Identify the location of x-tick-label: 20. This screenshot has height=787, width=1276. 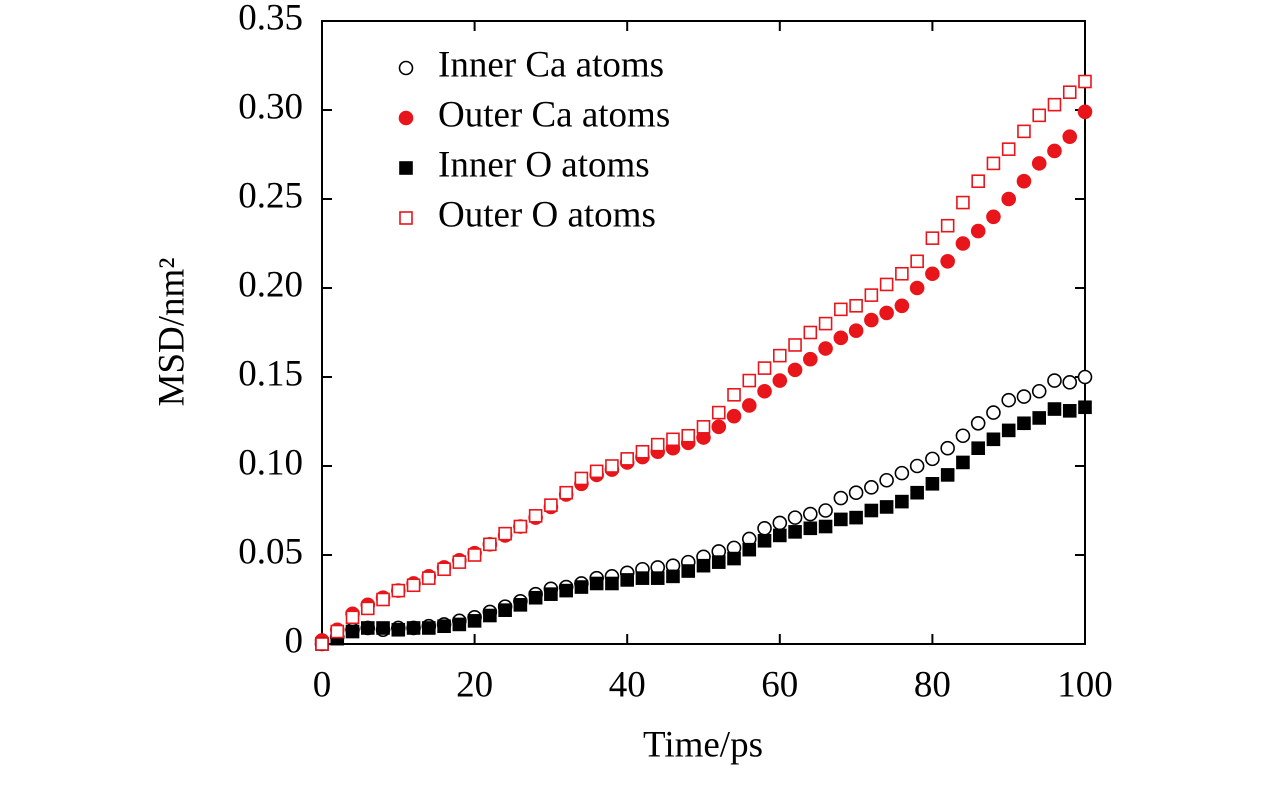
(474, 684).